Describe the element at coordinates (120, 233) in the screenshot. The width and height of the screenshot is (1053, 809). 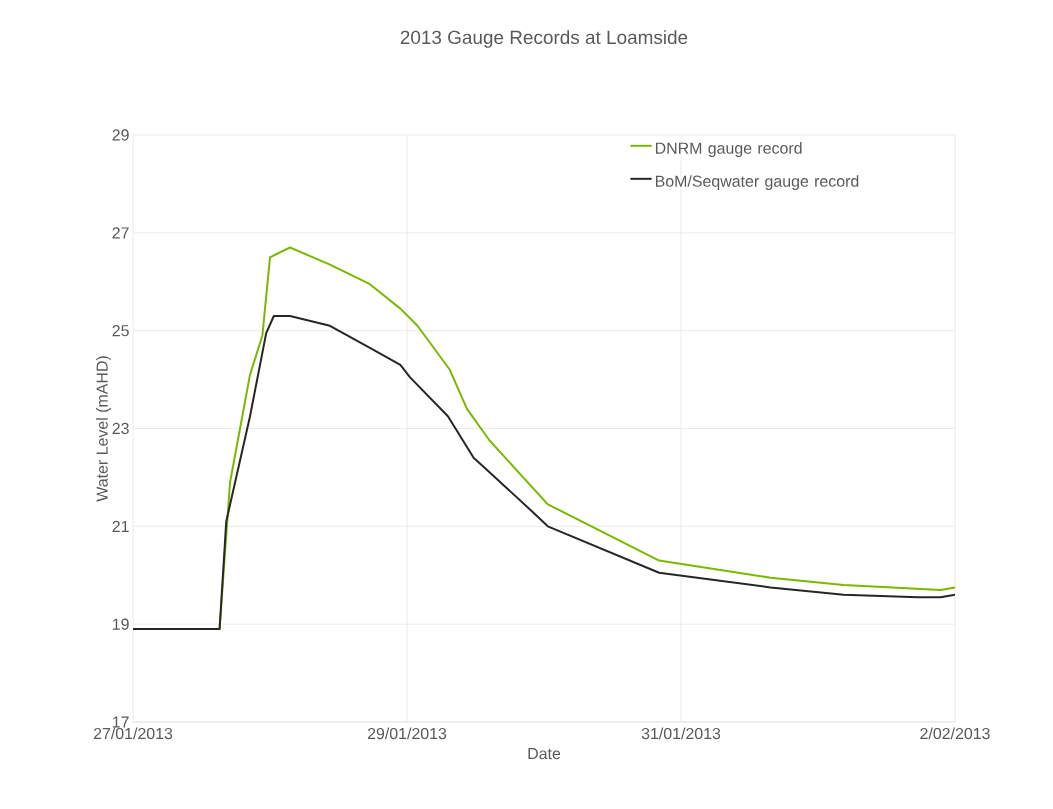
I see `y-tick-label: 27` at that location.